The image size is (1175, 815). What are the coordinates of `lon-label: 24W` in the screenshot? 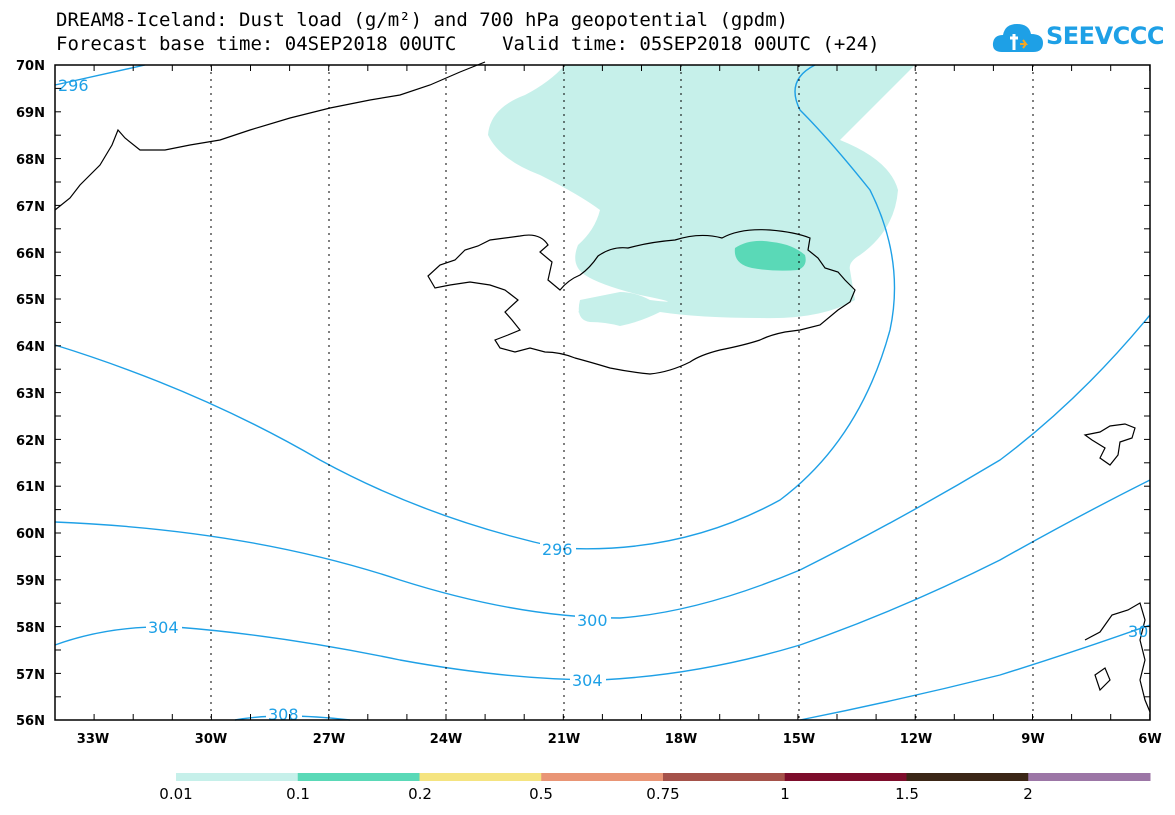 It's located at (446, 739).